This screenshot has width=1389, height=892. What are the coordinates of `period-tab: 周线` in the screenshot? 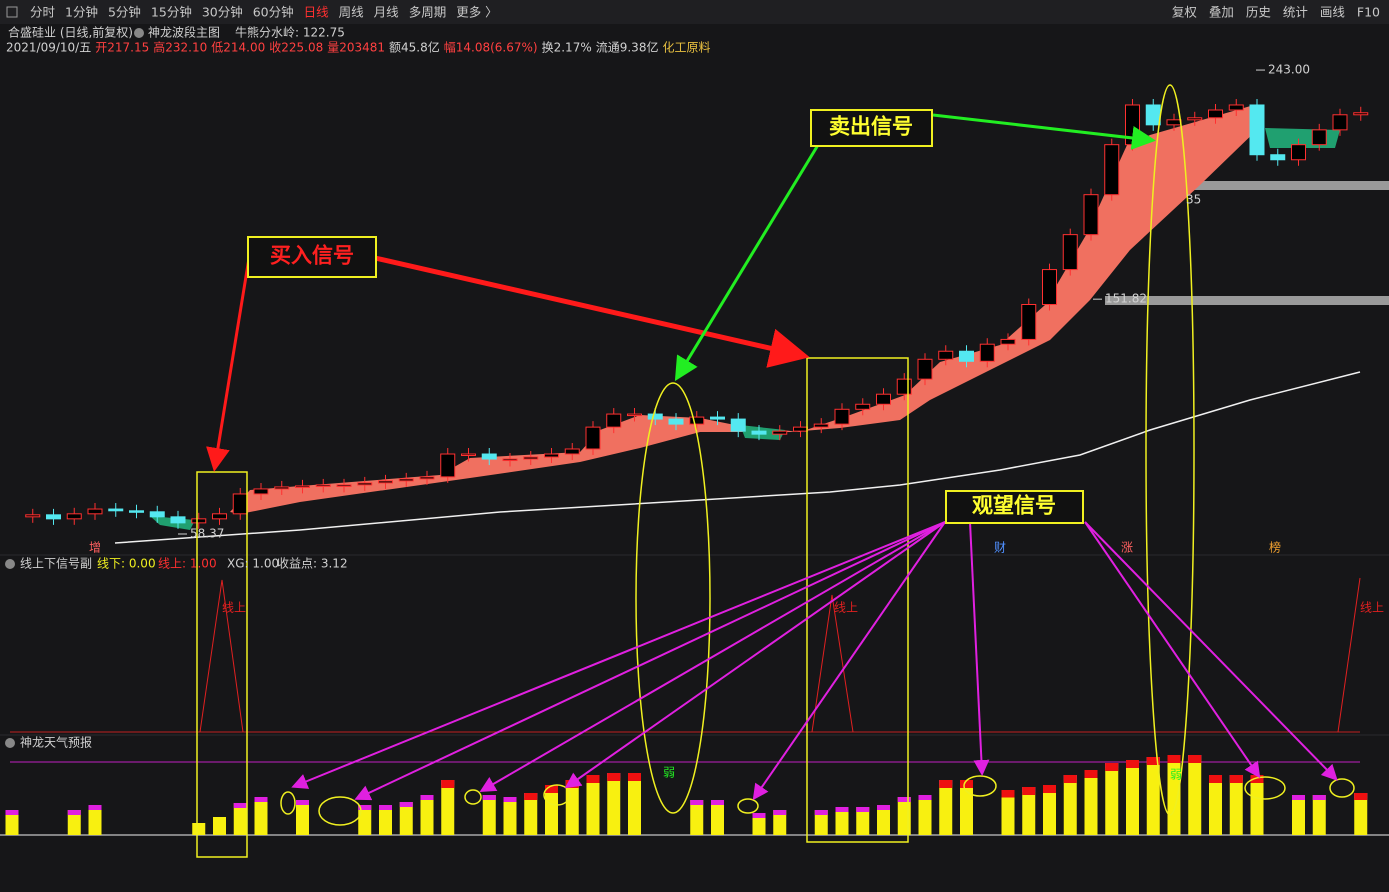 It's located at (352, 12).